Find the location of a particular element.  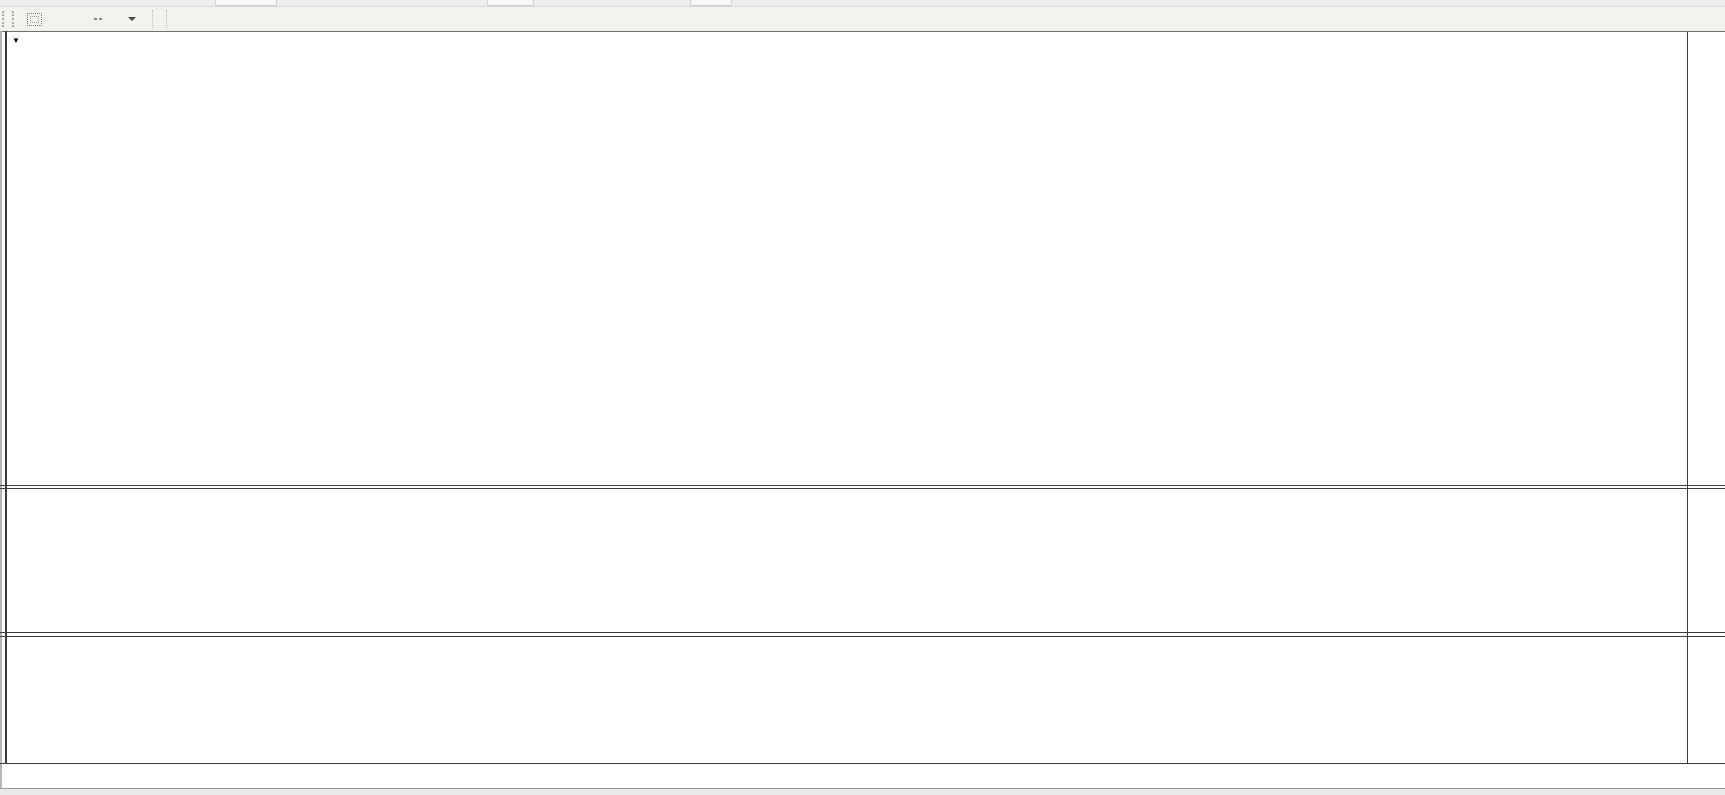

window-top-border is located at coordinates (862, 31).